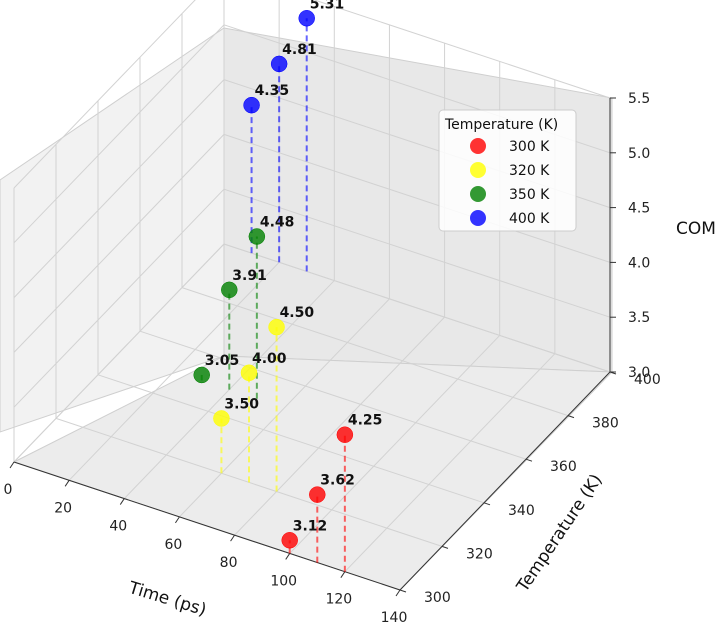 The image size is (717, 622). Describe the element at coordinates (222, 361) in the screenshot. I see `data-label: 3.05` at that location.